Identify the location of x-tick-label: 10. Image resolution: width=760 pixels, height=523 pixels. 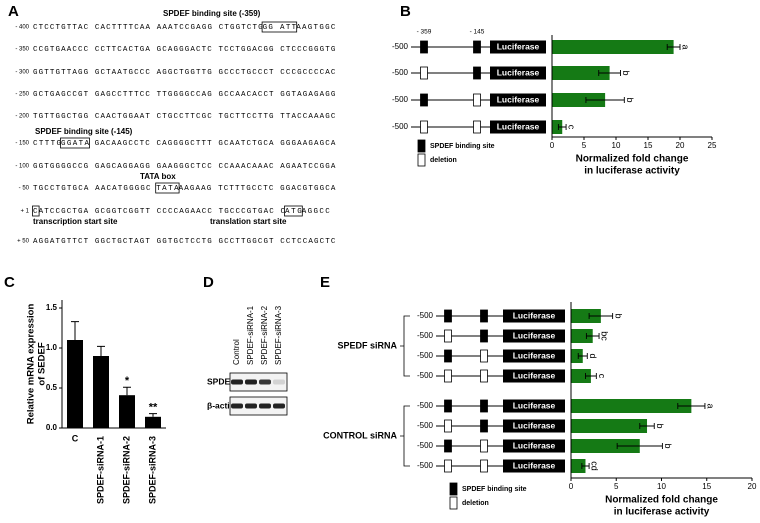
(616, 145).